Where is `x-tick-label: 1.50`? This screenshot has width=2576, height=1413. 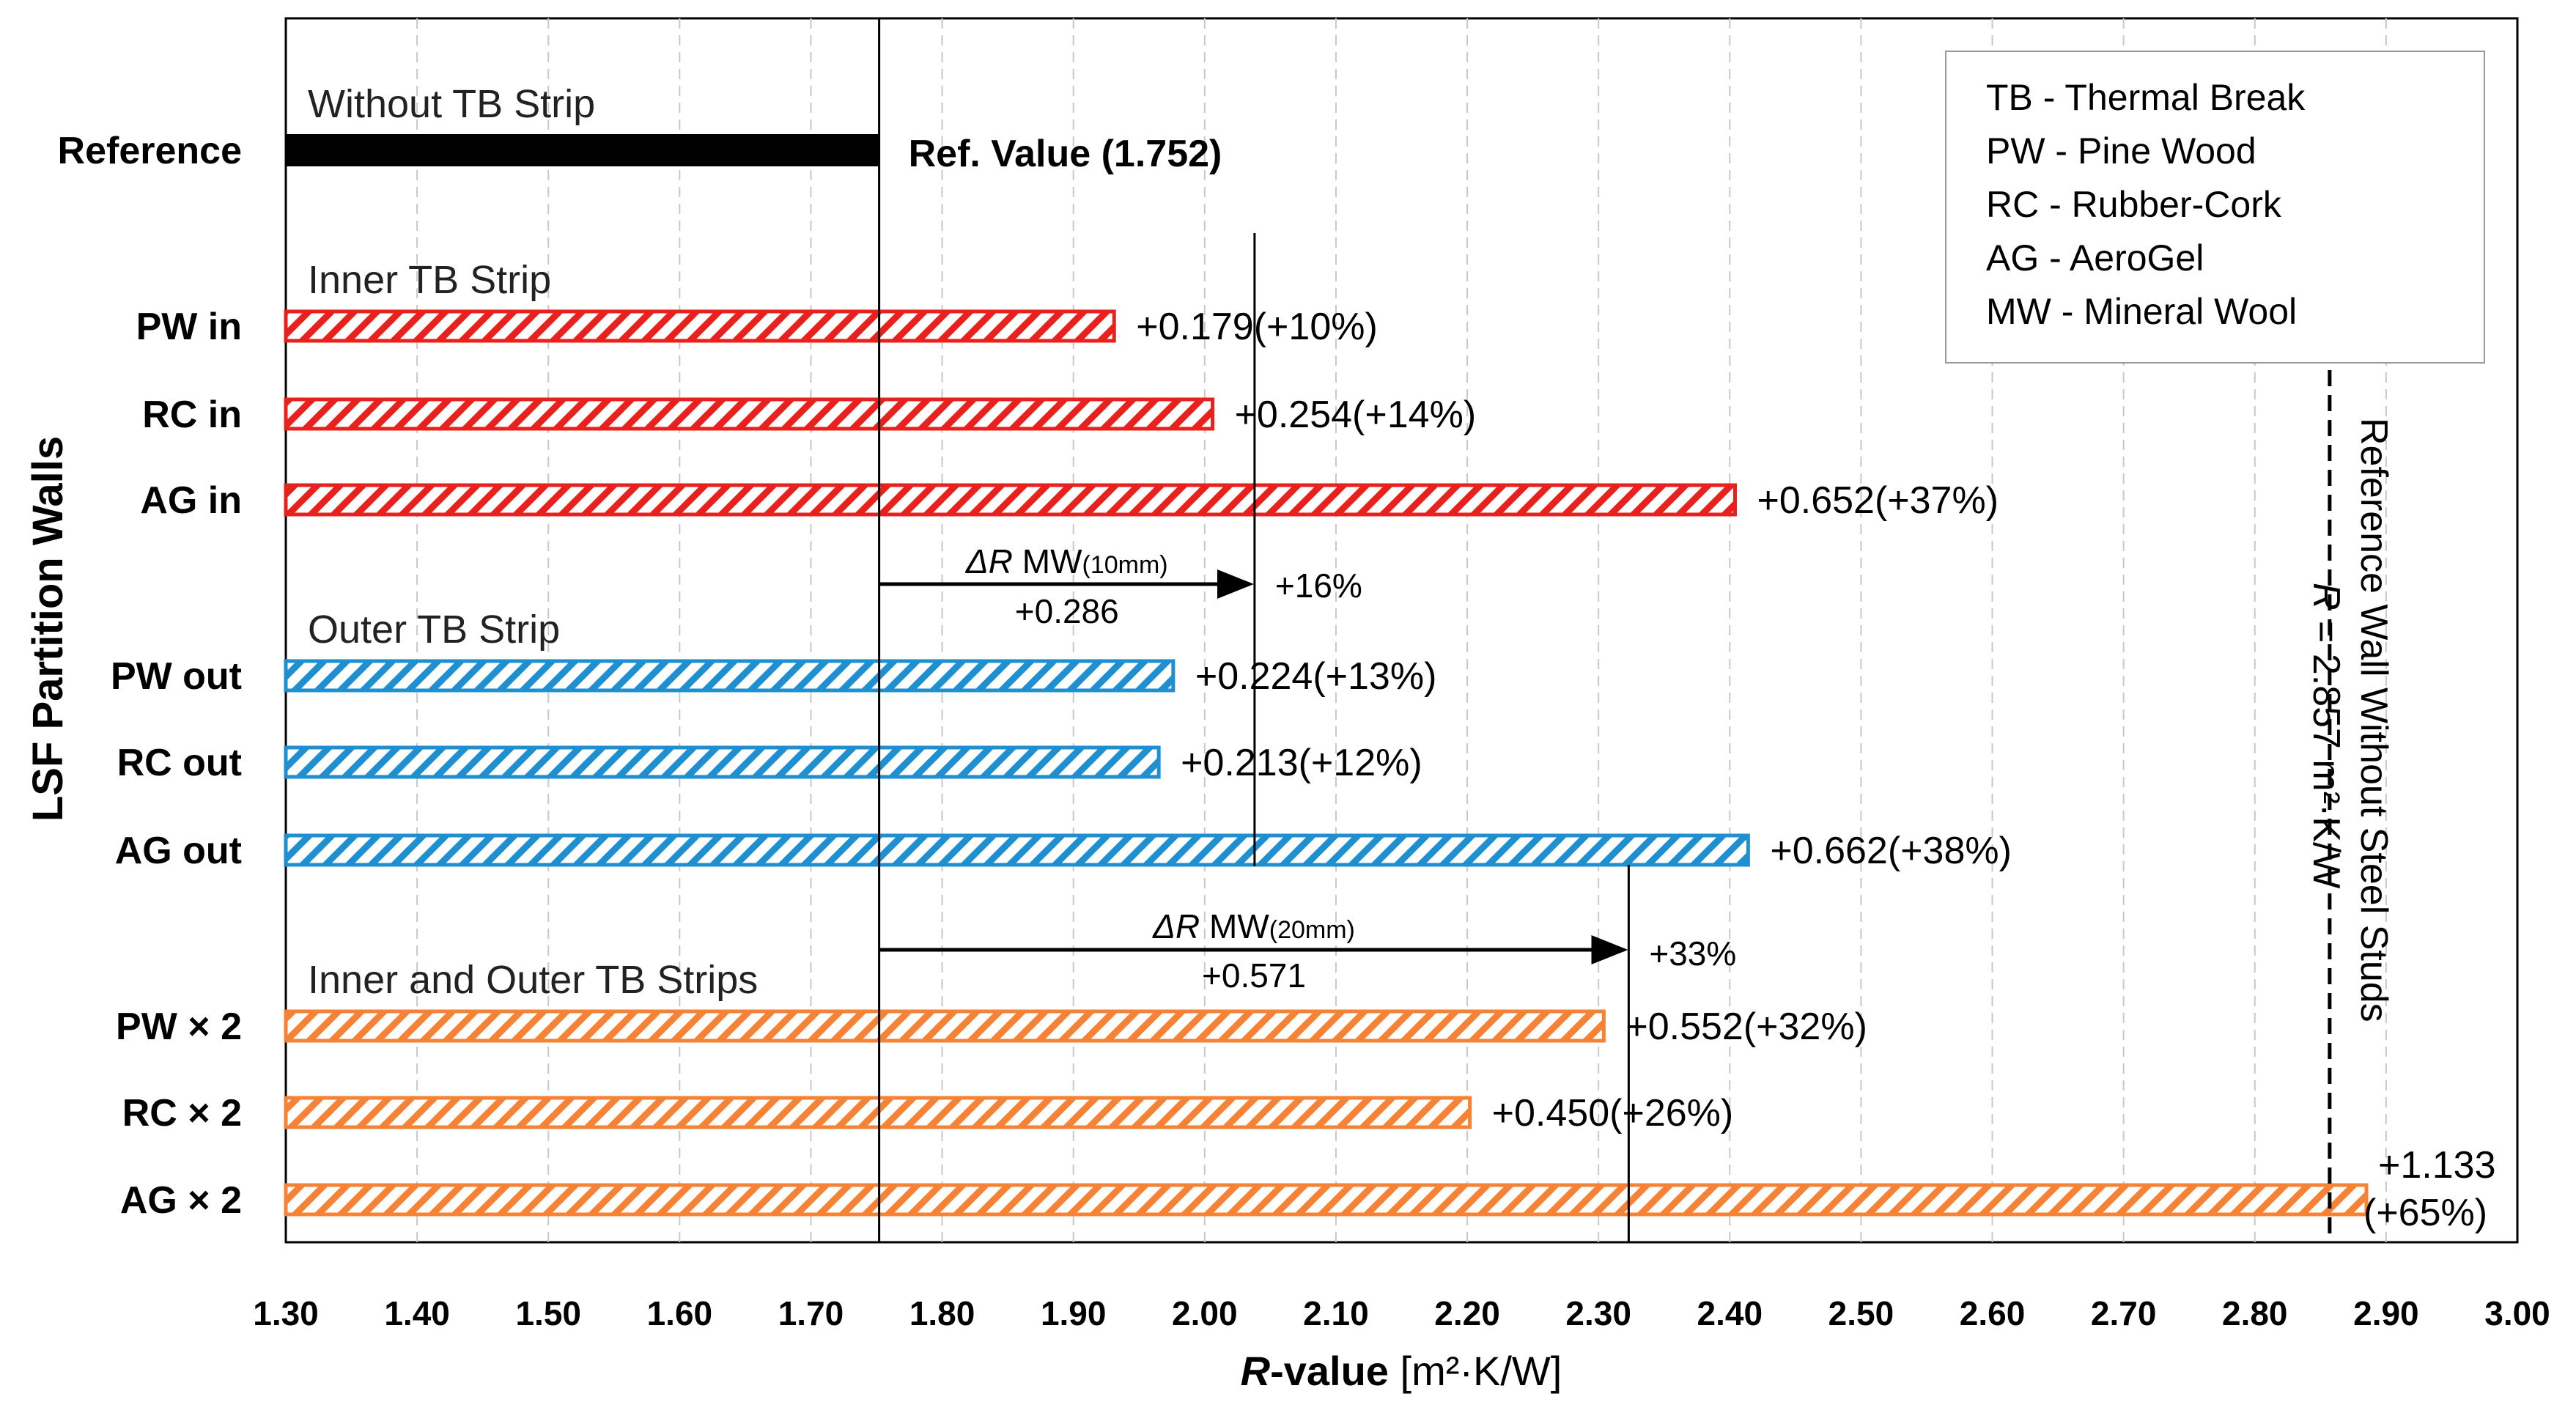 x-tick-label: 1.50 is located at coordinates (548, 1313).